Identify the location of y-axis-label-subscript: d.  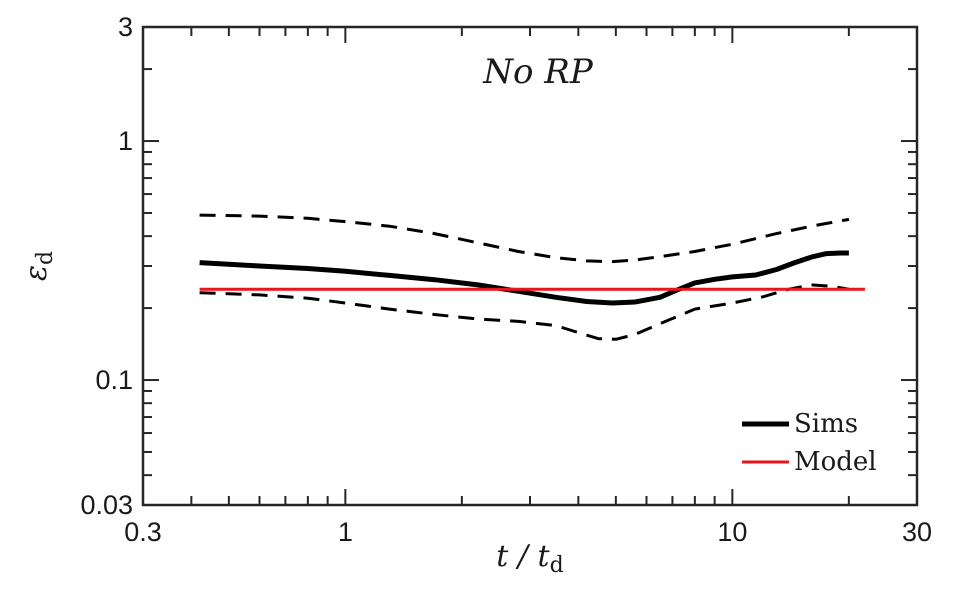
(45, 258).